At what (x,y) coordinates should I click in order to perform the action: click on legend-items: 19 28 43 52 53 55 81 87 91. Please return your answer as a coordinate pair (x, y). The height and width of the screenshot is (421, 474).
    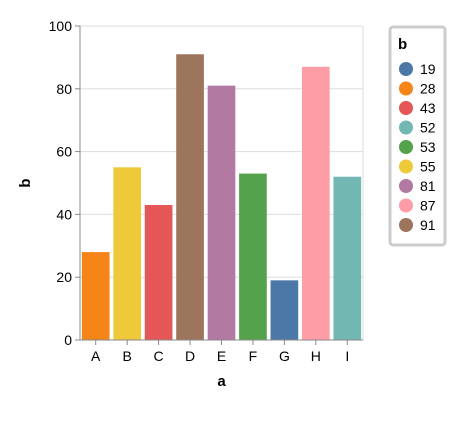
    Looking at the image, I should click on (417, 147).